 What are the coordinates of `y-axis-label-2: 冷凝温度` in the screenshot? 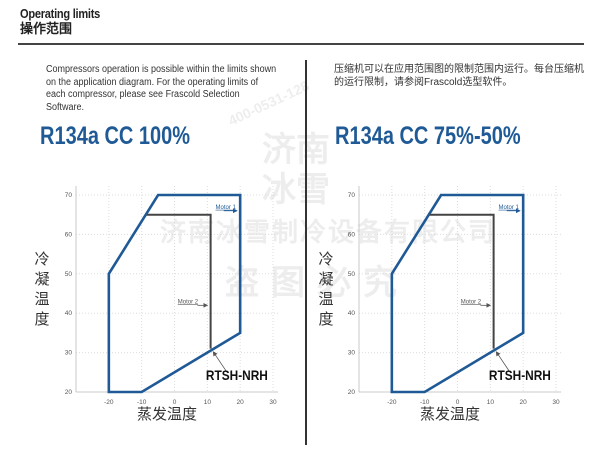 It's located at (326, 289).